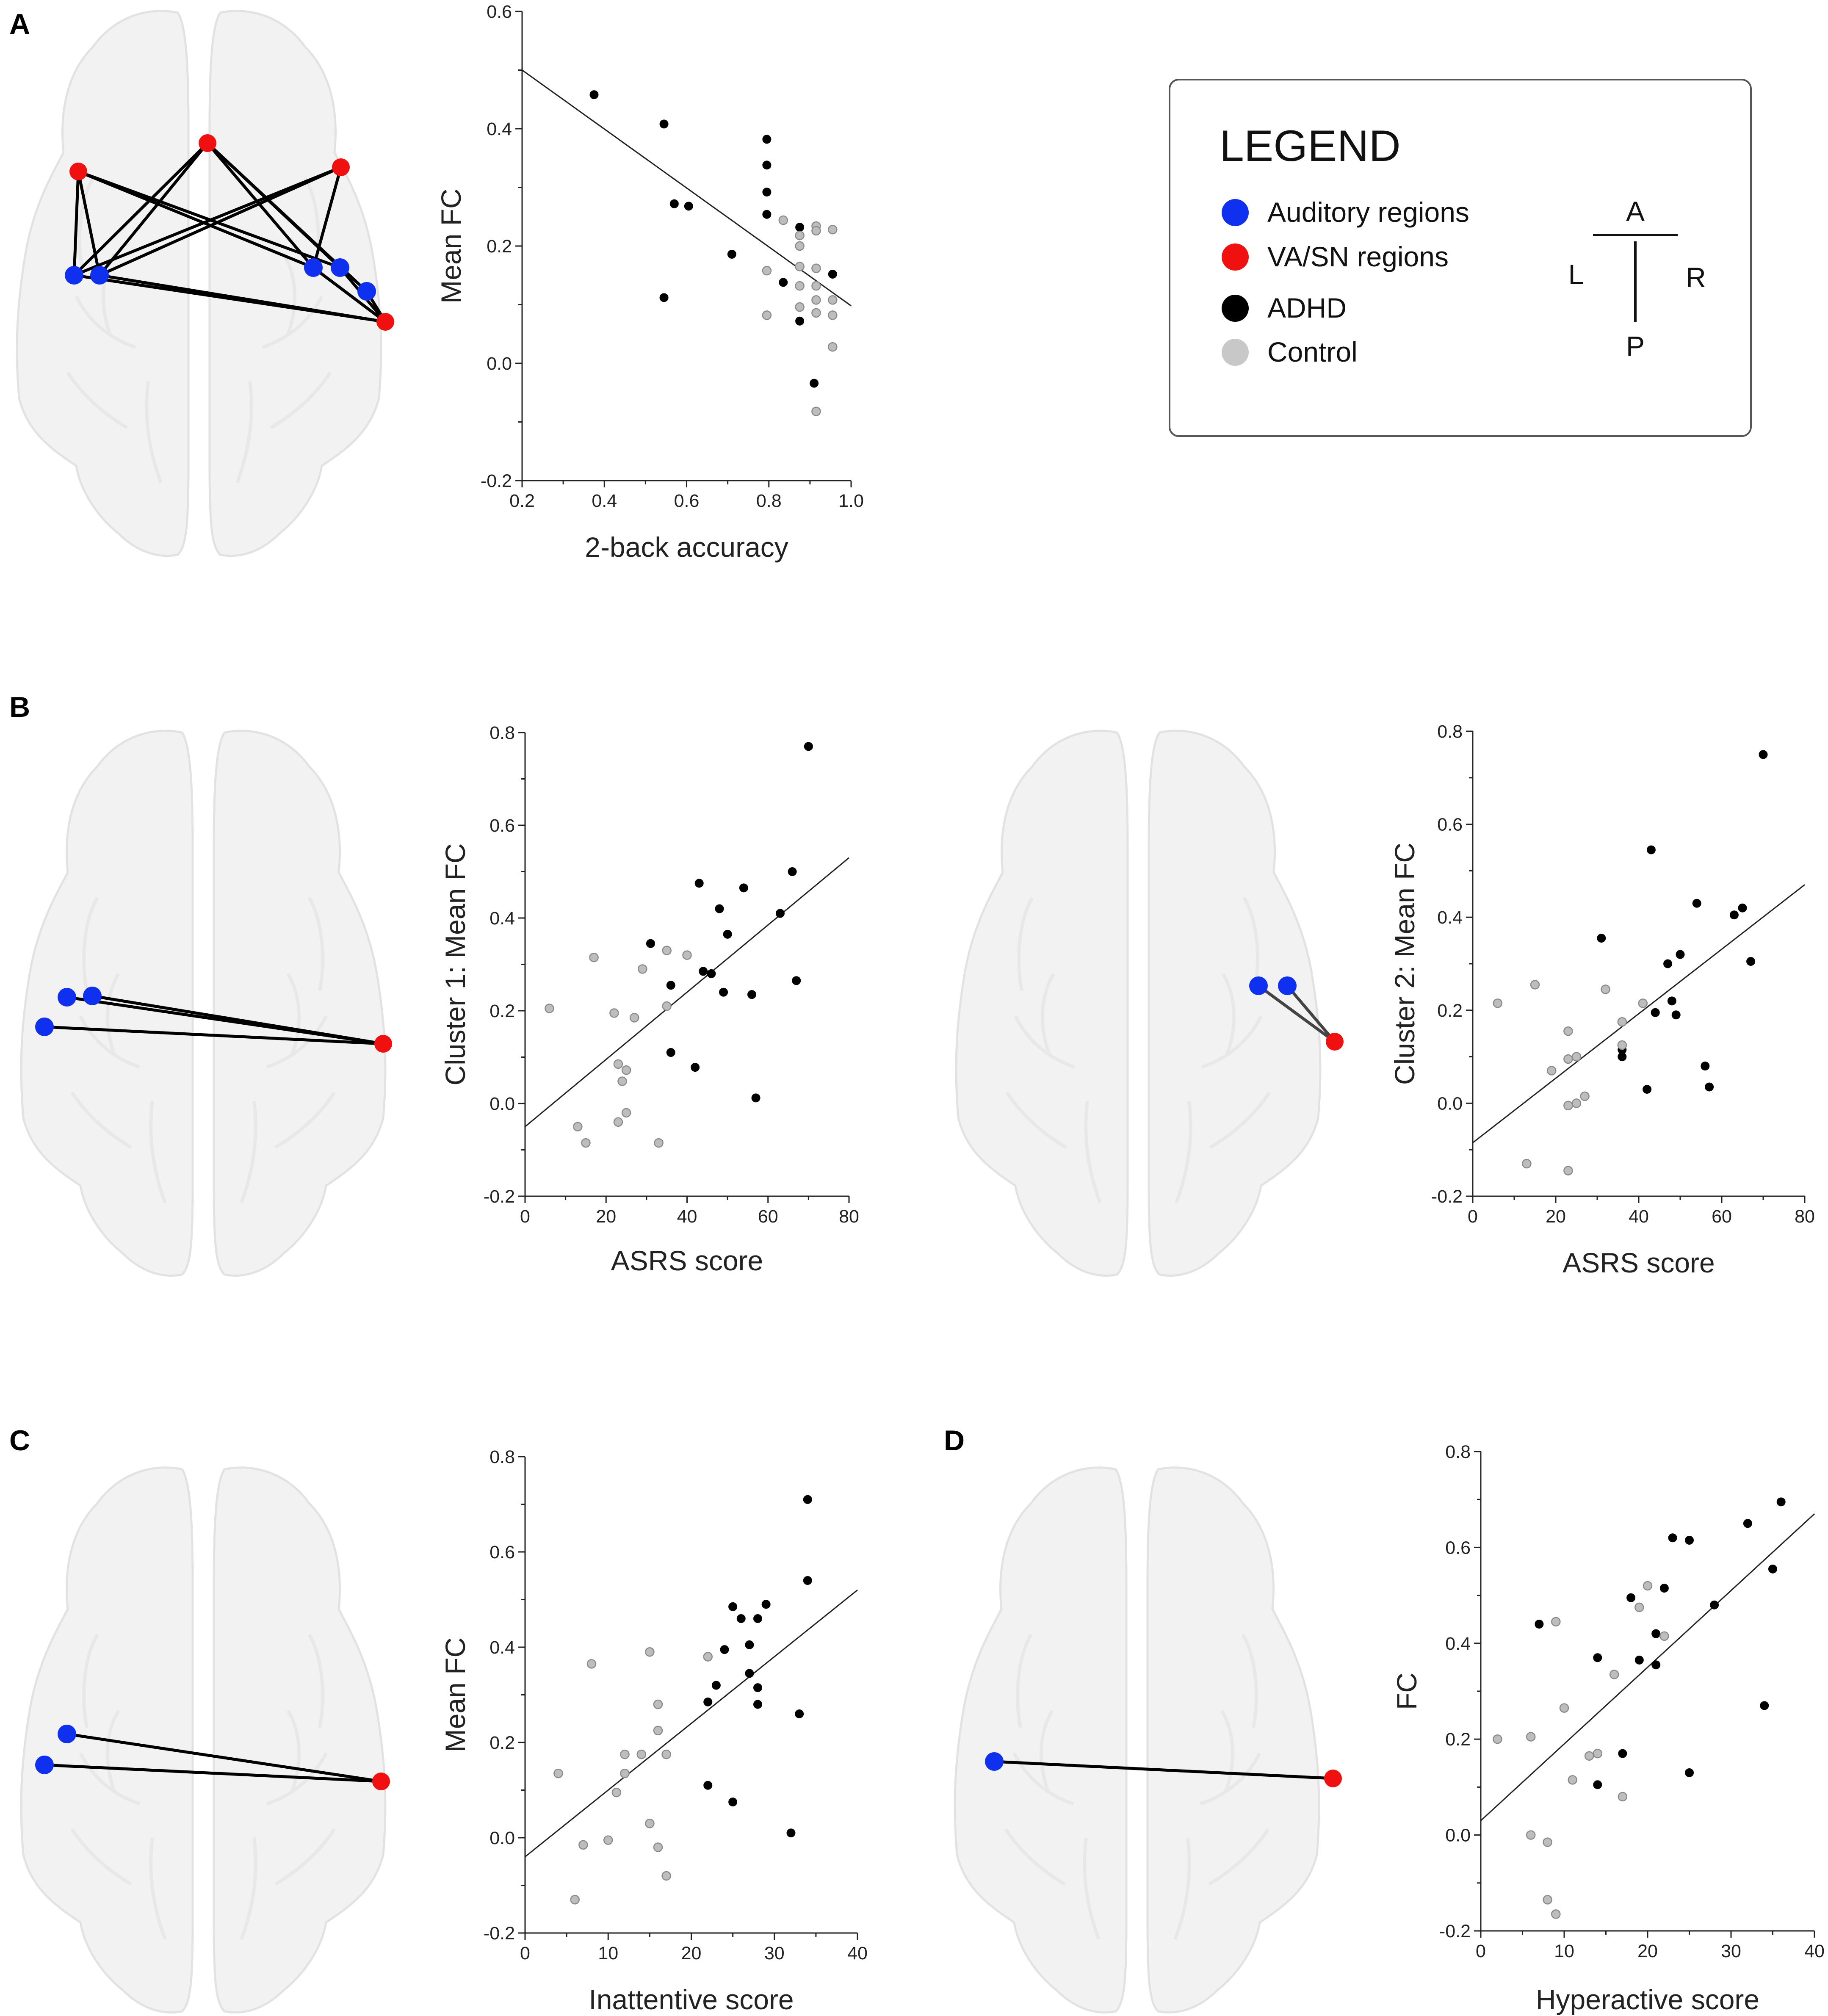 Image resolution: width=1828 pixels, height=2016 pixels. What do you see at coordinates (1235, 212) in the screenshot?
I see `blue-circle-icon` at bounding box center [1235, 212].